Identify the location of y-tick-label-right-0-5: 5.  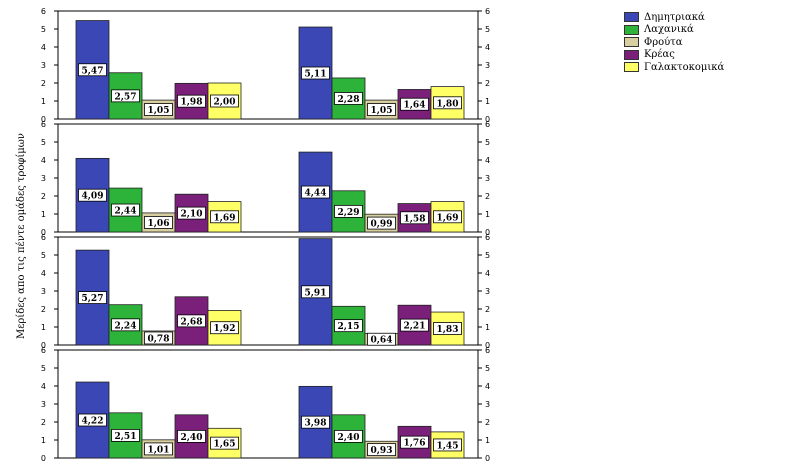
(487, 29).